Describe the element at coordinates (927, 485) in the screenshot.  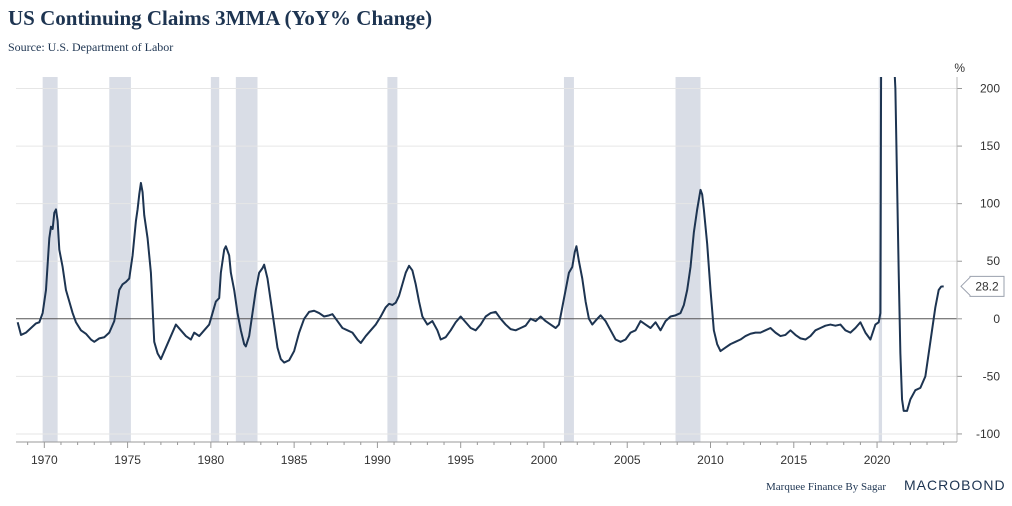
I see `brand-text-1: MACR` at that location.